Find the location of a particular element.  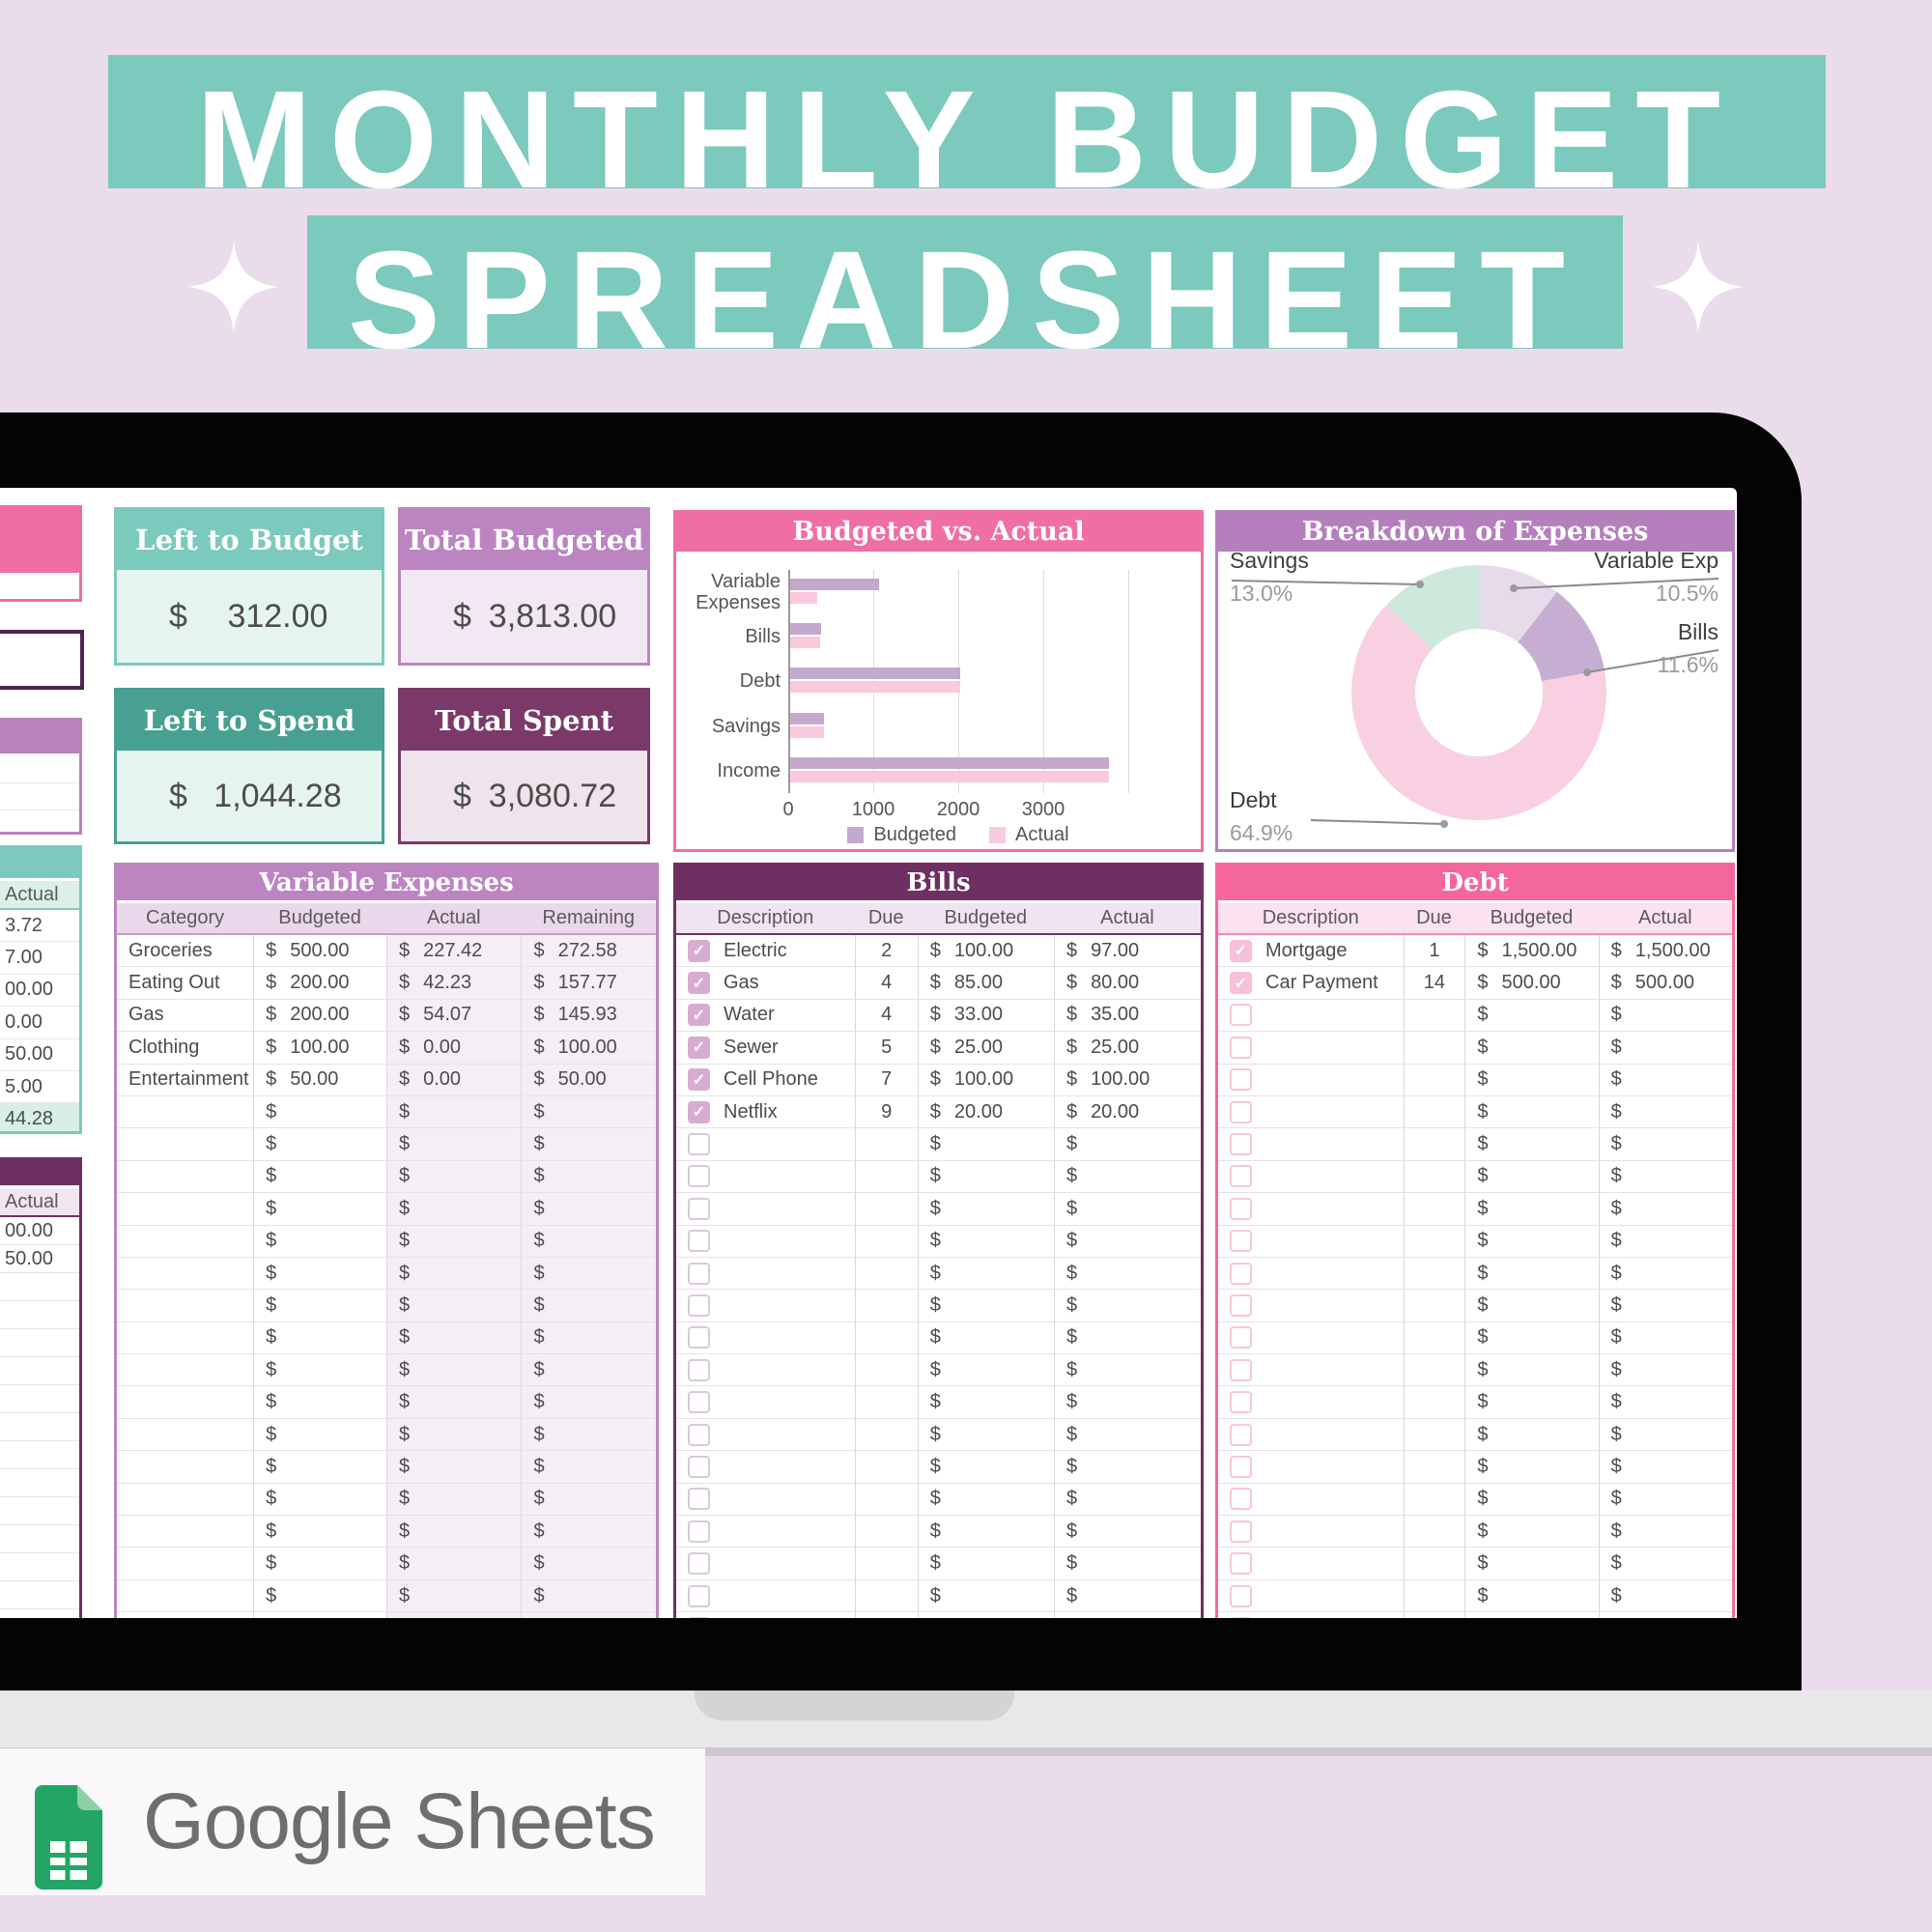

money-cell: $33.00 is located at coordinates (985, 1015).